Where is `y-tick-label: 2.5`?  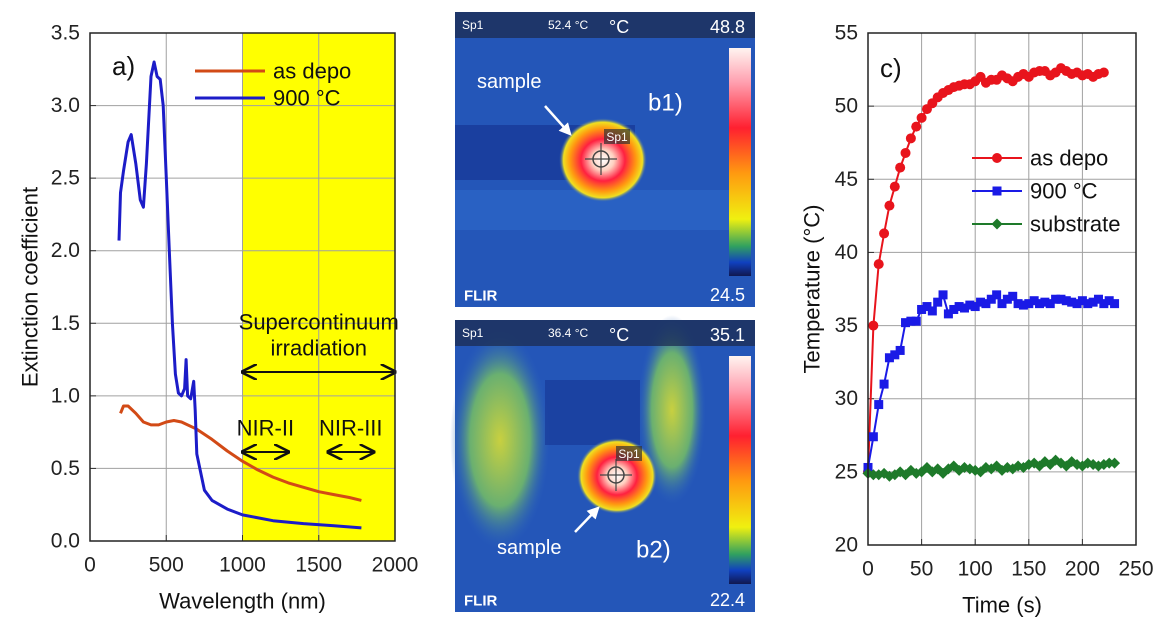
y-tick-label: 2.5 is located at coordinates (65, 178).